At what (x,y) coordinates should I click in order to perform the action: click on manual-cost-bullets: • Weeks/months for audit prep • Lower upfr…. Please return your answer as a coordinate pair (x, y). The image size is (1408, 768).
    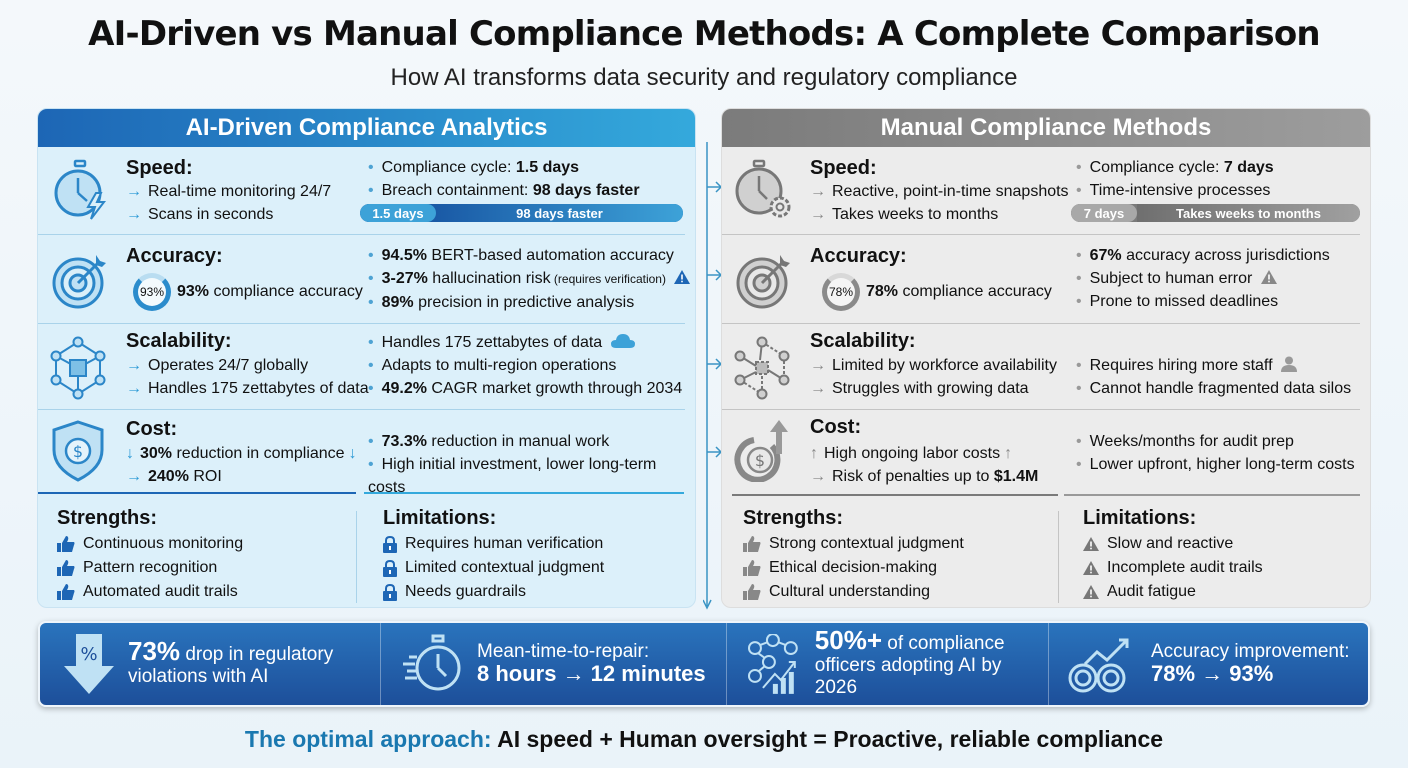
    Looking at the image, I should click on (1215, 453).